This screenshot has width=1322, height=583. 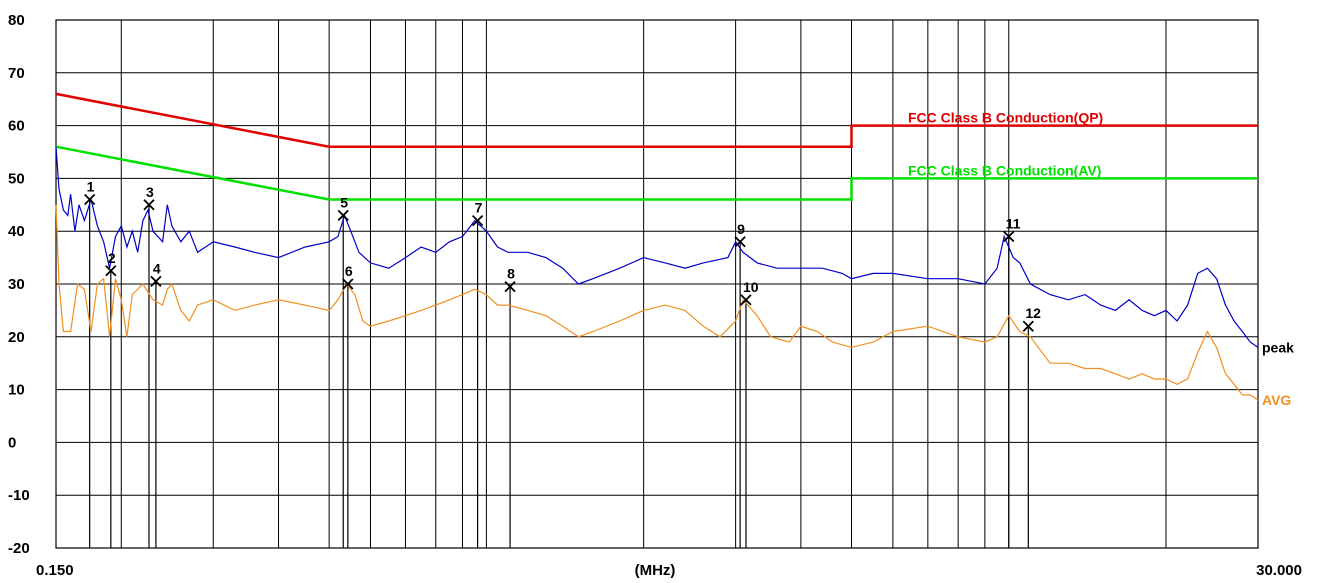 What do you see at coordinates (91, 187) in the screenshot?
I see `marker-label: 1` at bounding box center [91, 187].